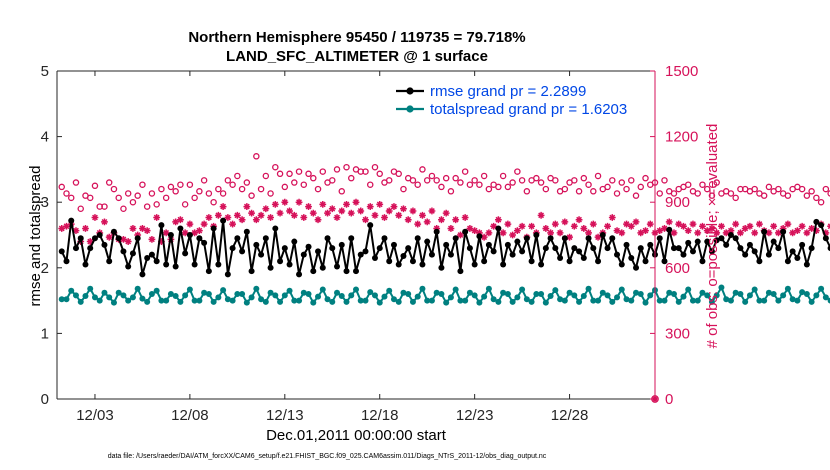  What do you see at coordinates (712, 236) in the screenshot?
I see `y-right-axis-label: # of obs: o=possible; ×=evaluated` at bounding box center [712, 236].